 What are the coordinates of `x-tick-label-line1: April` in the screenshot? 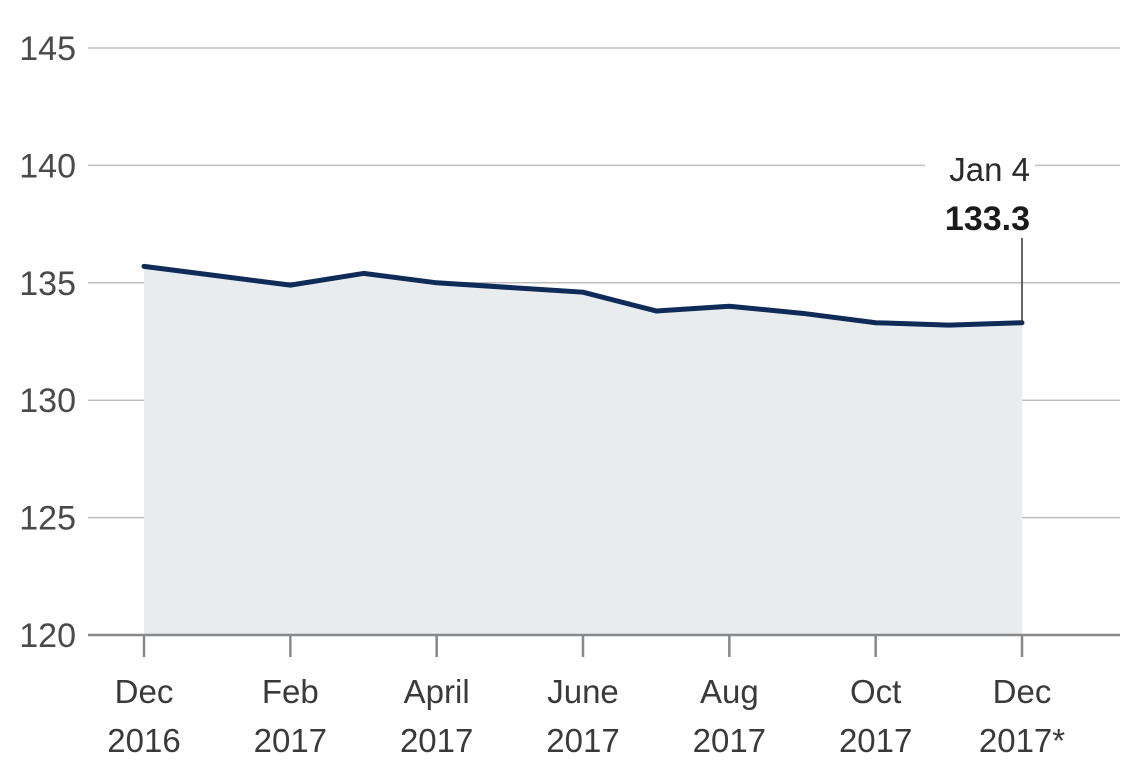 It's located at (437, 691).